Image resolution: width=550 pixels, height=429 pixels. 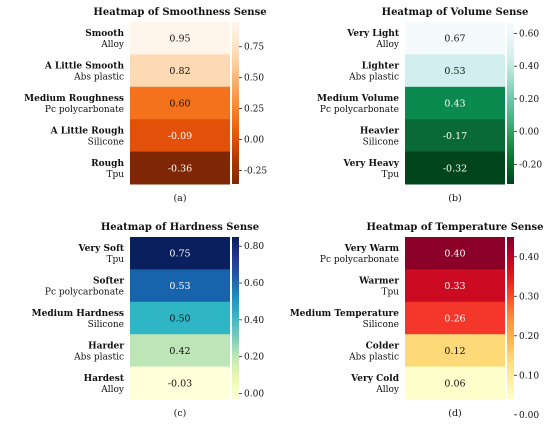 I want to click on row-label: Very Heavy, so click(x=370, y=164).